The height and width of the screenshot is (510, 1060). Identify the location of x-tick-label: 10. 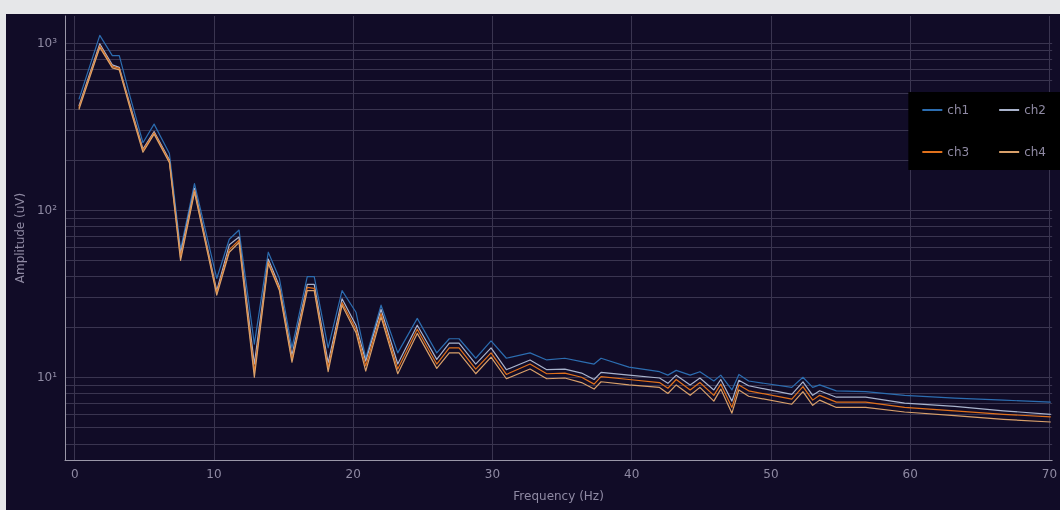
(214, 474).